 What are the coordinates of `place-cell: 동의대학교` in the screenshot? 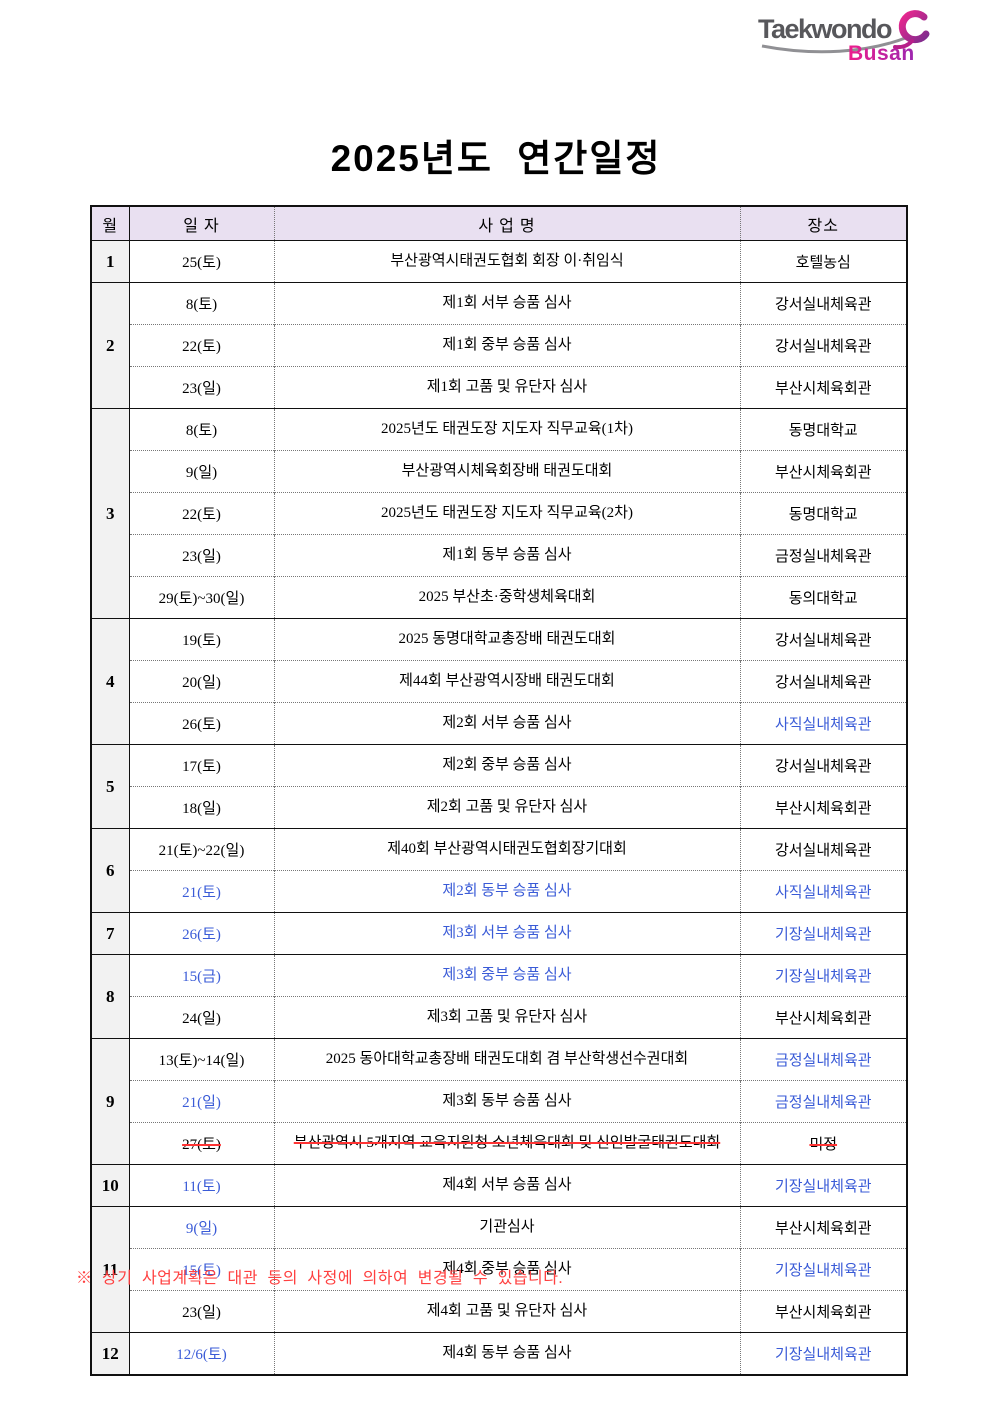 It's located at (823, 597).